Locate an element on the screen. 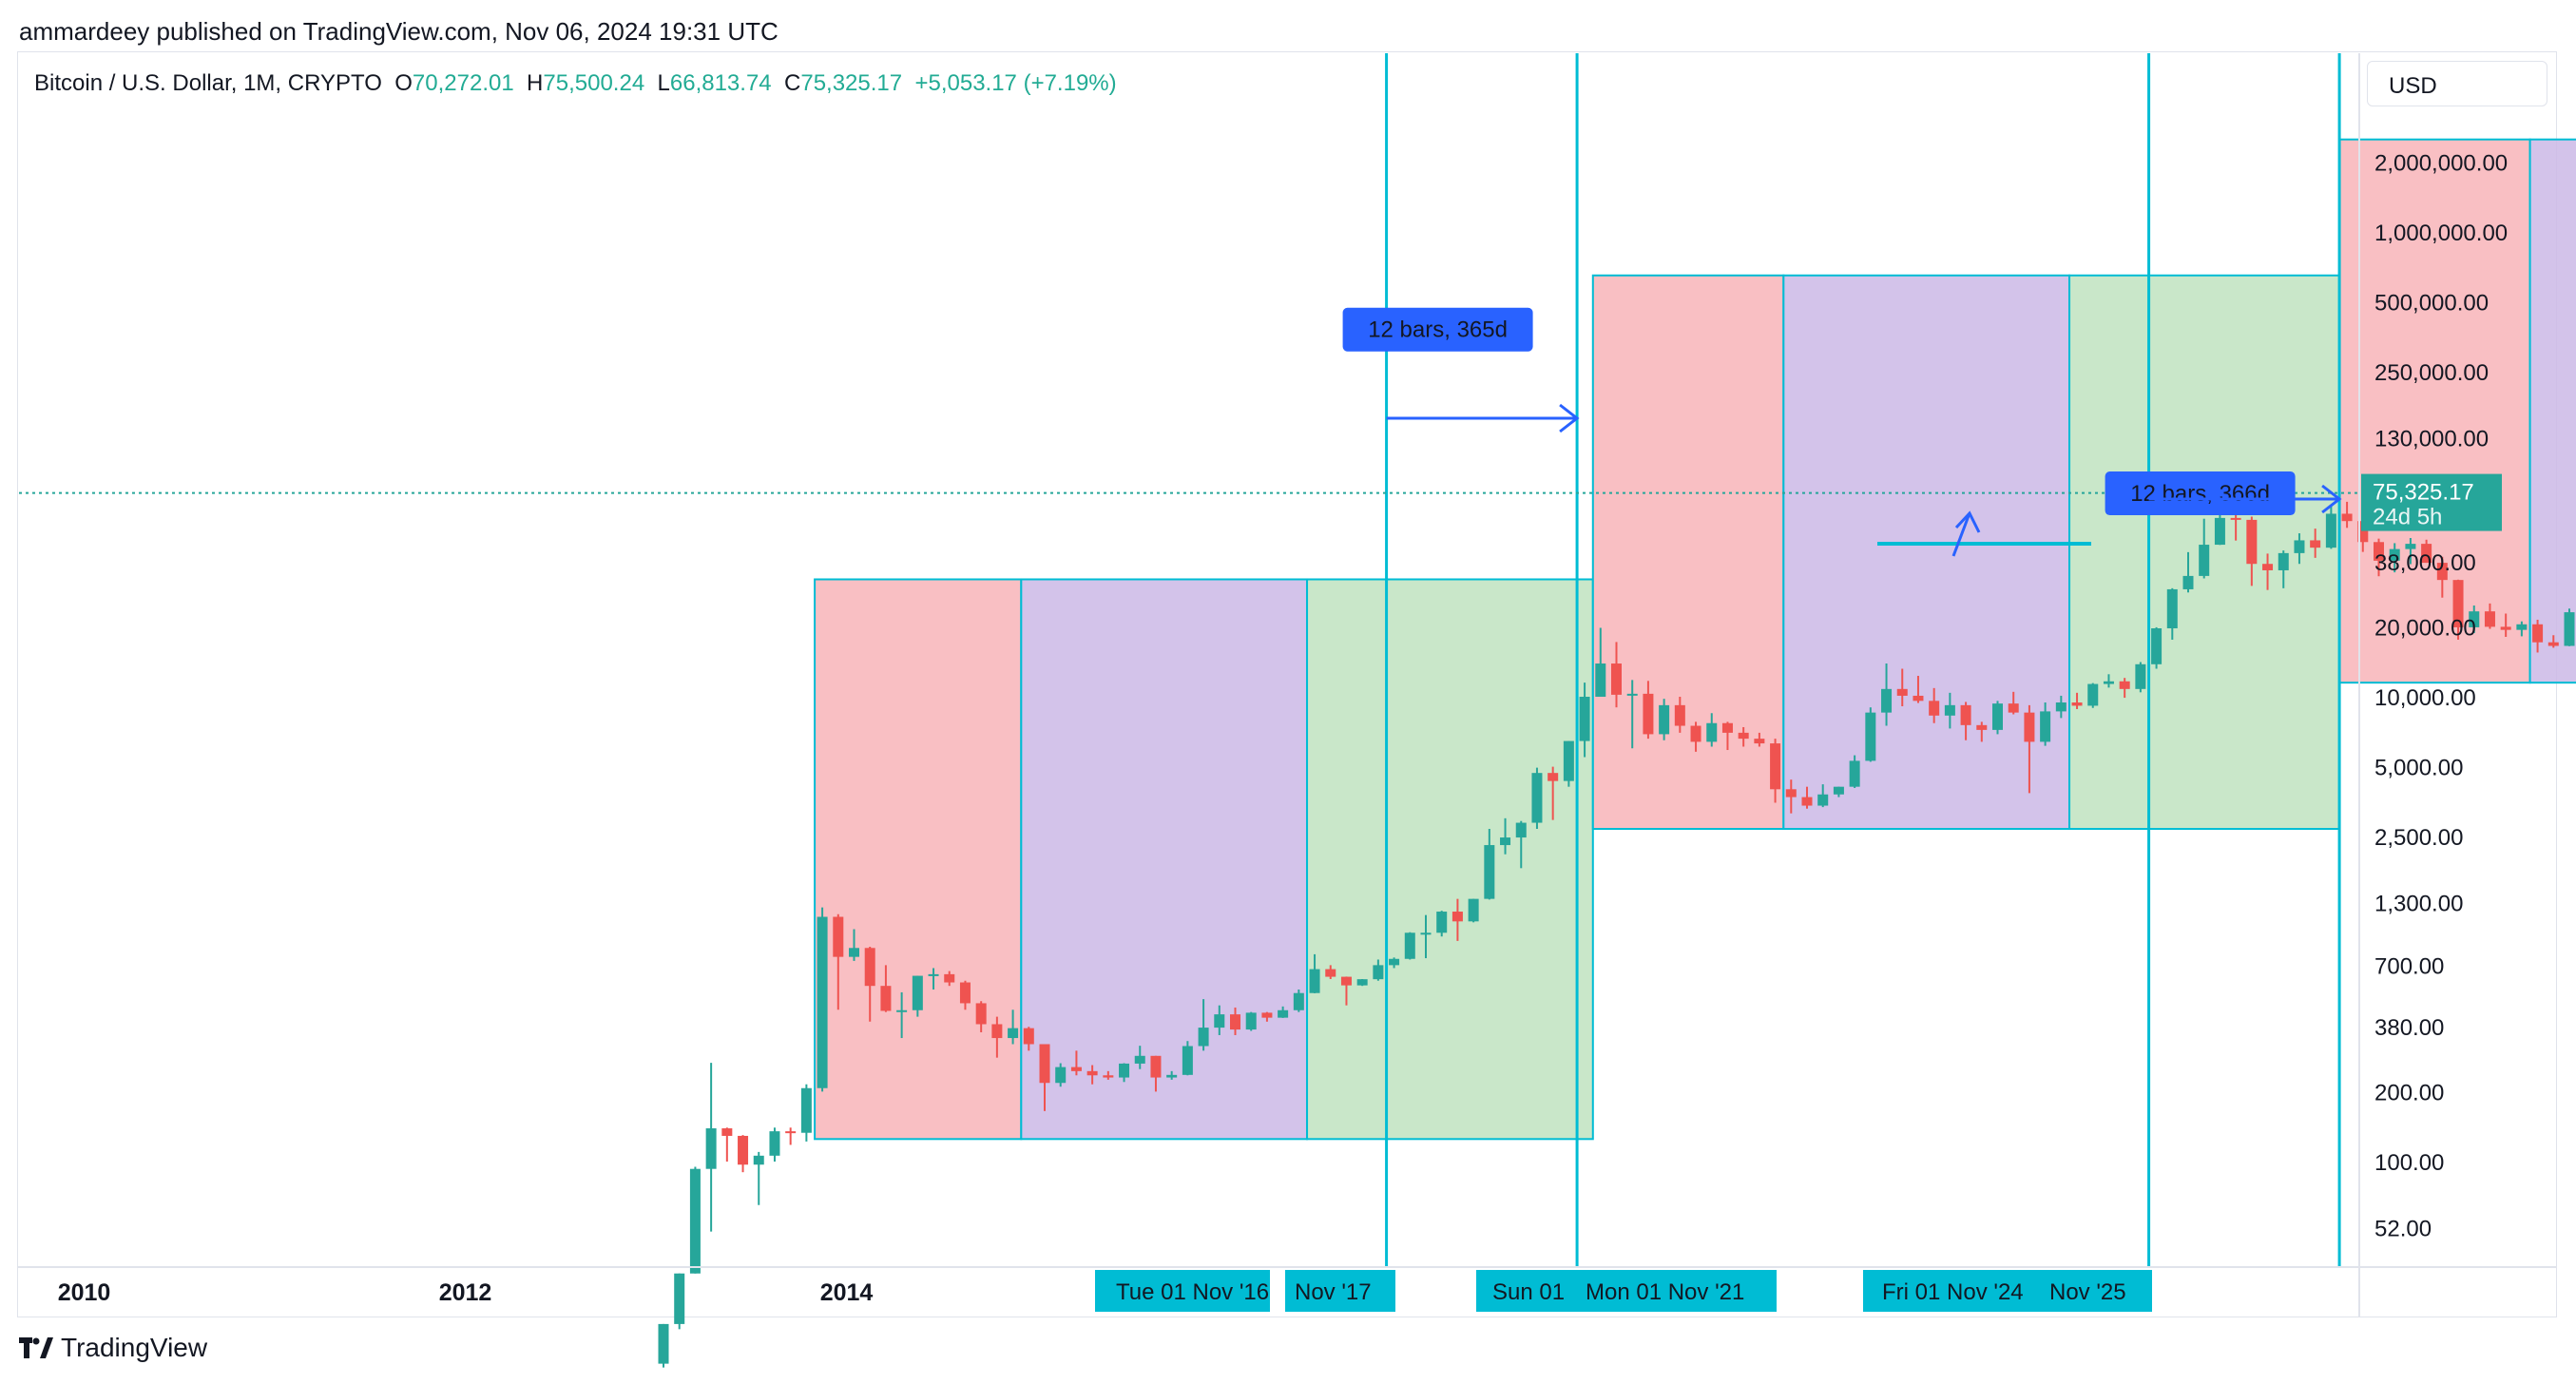 This screenshot has width=2576, height=1384. time-tick-label: 2010 is located at coordinates (84, 1292).